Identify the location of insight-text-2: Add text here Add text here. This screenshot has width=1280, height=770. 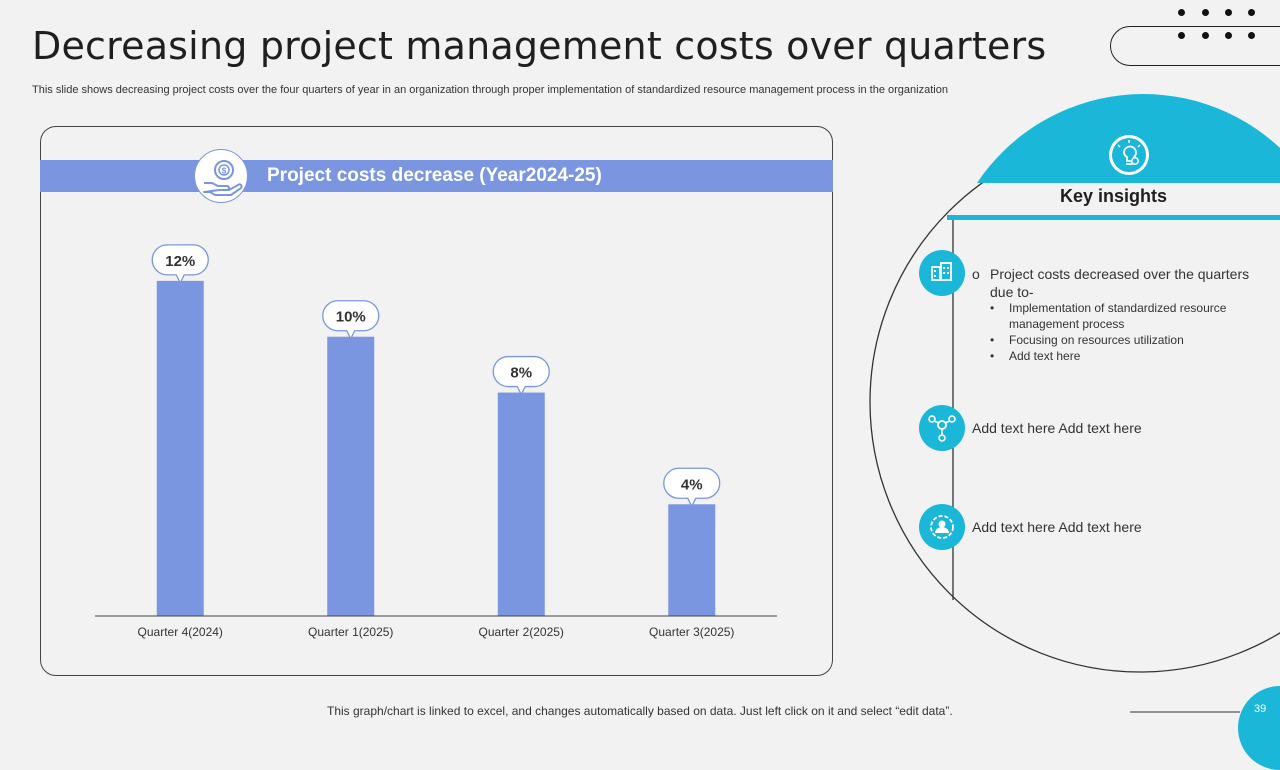
(1057, 428).